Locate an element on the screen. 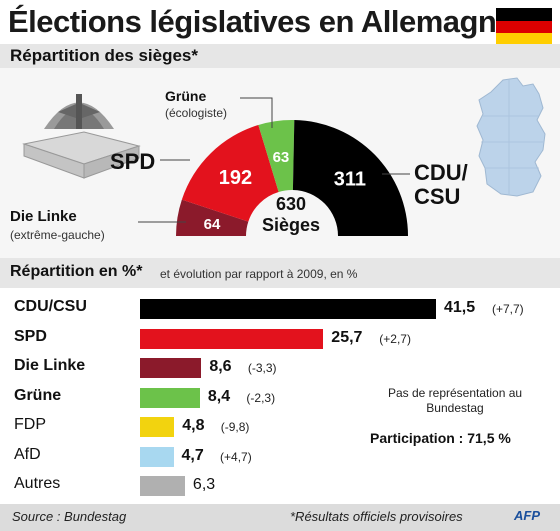  seat-value-label: 192 is located at coordinates (235, 178).